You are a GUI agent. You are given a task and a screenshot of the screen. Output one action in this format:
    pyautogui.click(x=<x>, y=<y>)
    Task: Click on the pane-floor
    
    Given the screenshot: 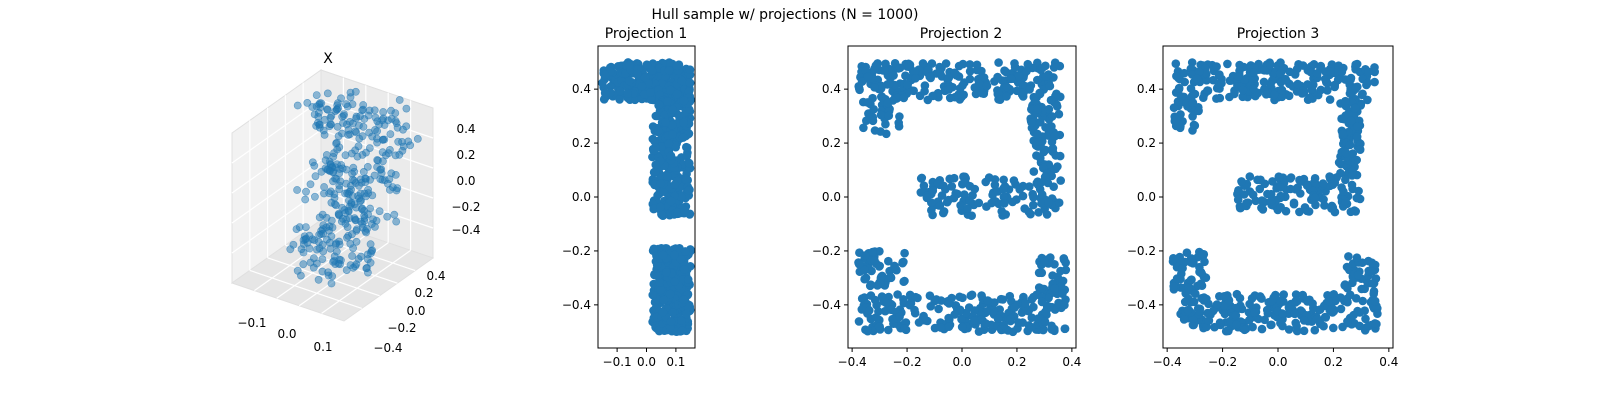 What is the action you would take?
    pyautogui.click(x=332, y=270)
    